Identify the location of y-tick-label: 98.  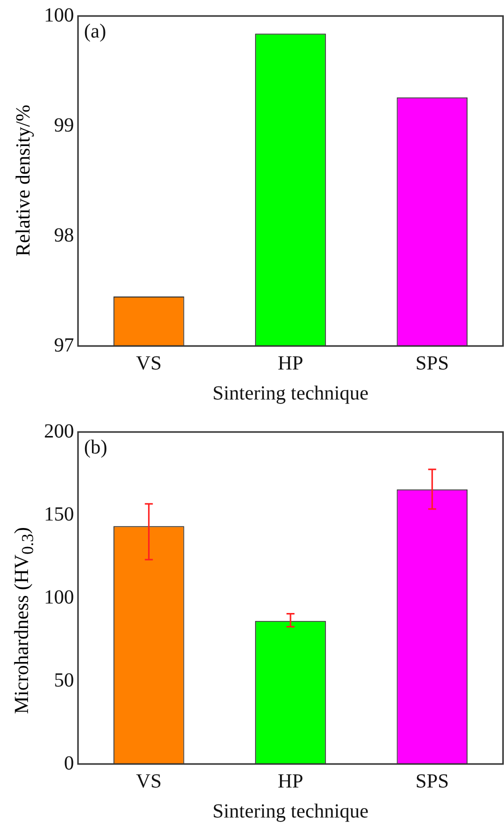
(64, 235).